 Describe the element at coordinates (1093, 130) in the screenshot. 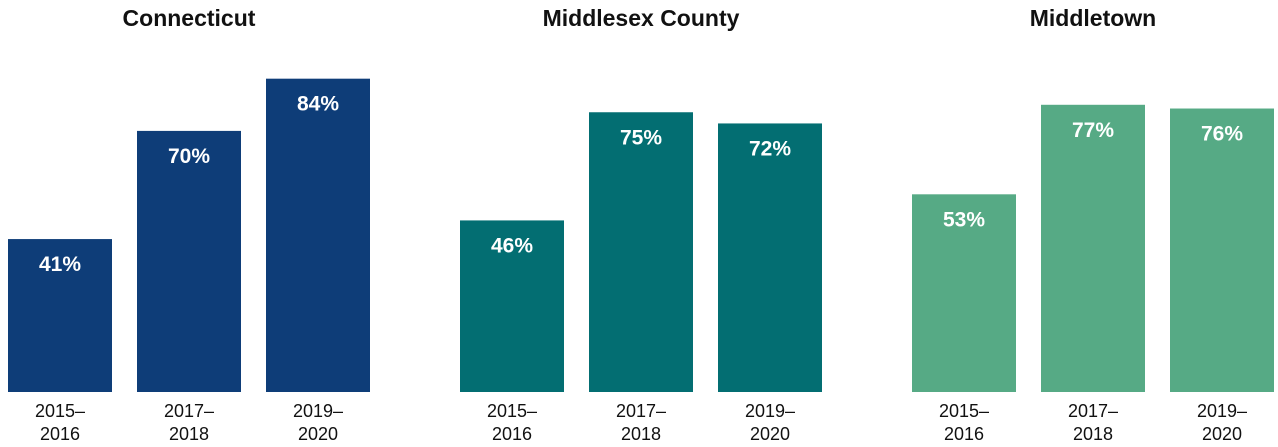

I see `bar-value-label: 77%` at that location.